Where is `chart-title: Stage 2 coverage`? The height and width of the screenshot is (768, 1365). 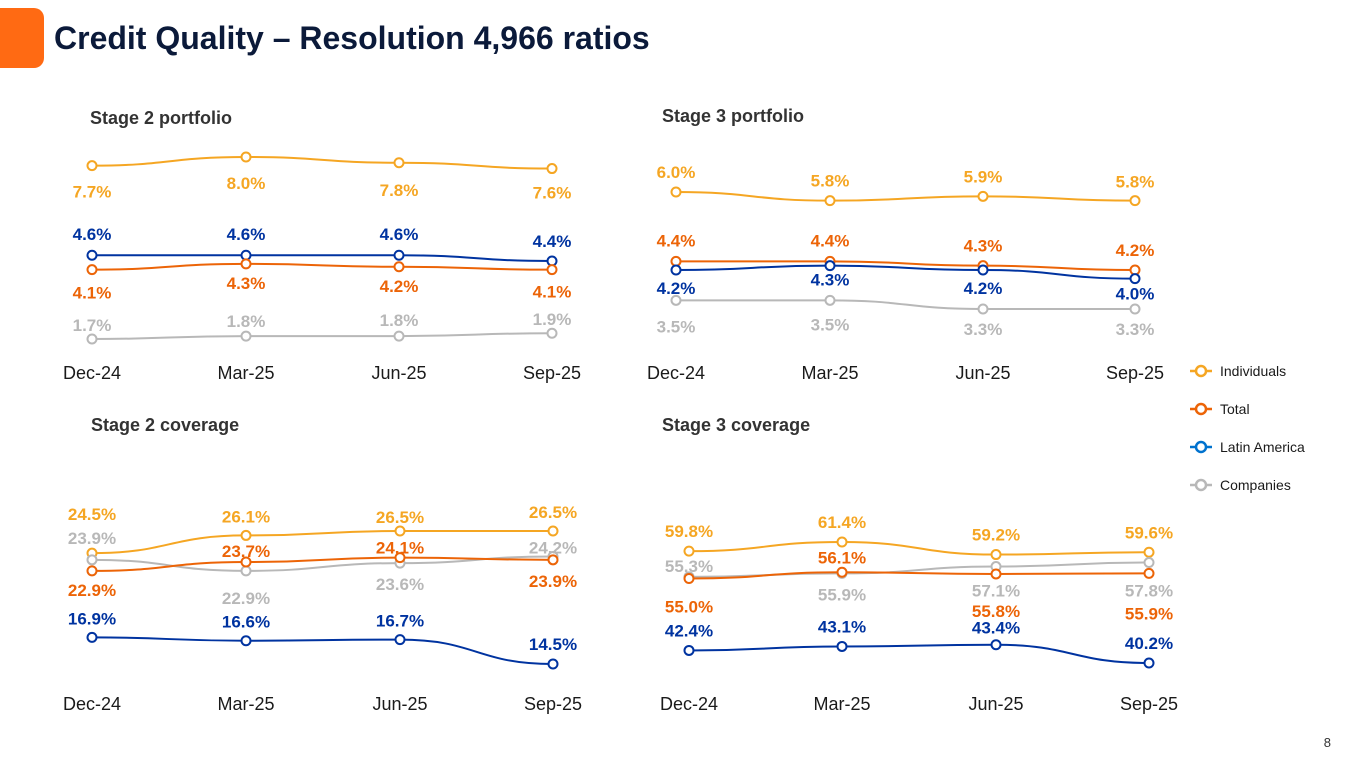 chart-title: Stage 2 coverage is located at coordinates (165, 425).